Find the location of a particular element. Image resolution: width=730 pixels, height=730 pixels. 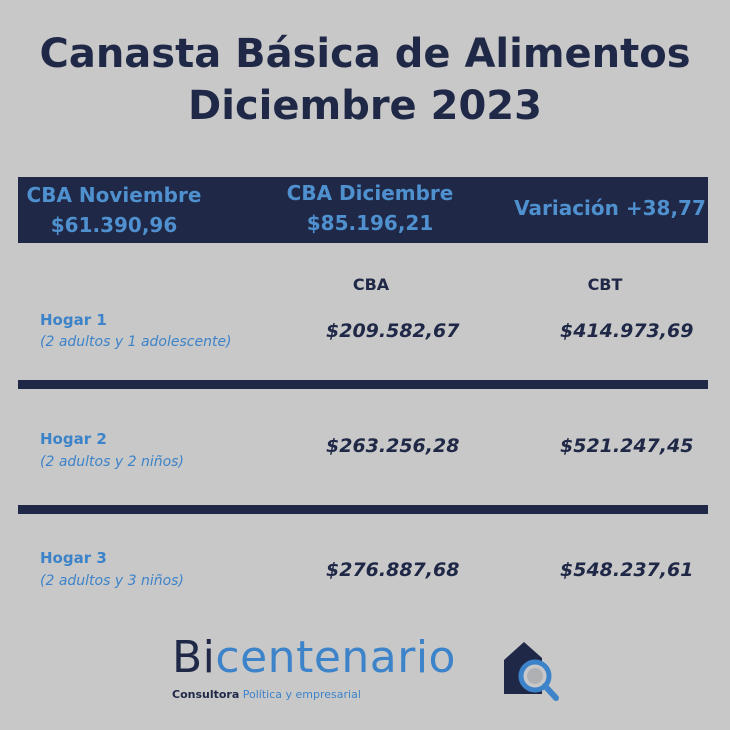

page-title: Canasta Básica de Alimentos is located at coordinates (365, 54).